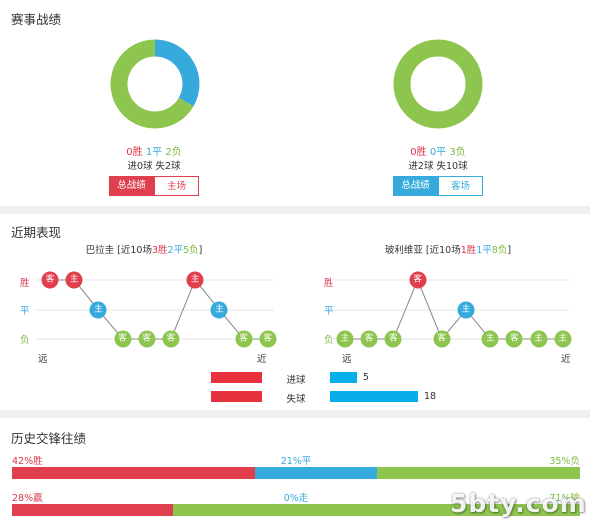 The width and height of the screenshot is (590, 521). What do you see at coordinates (154, 166) in the screenshot?
I see `left-goals-summary: 进0球 失2球` at bounding box center [154, 166].